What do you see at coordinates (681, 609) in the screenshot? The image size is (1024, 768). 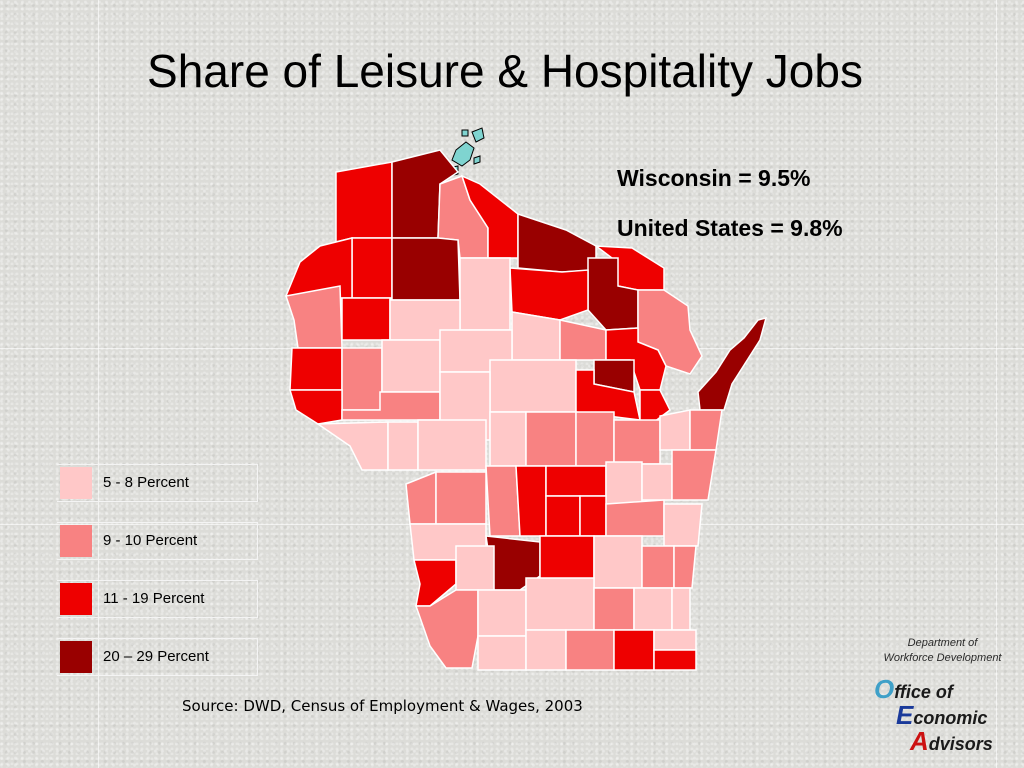 I see `county-milwaukee` at bounding box center [681, 609].